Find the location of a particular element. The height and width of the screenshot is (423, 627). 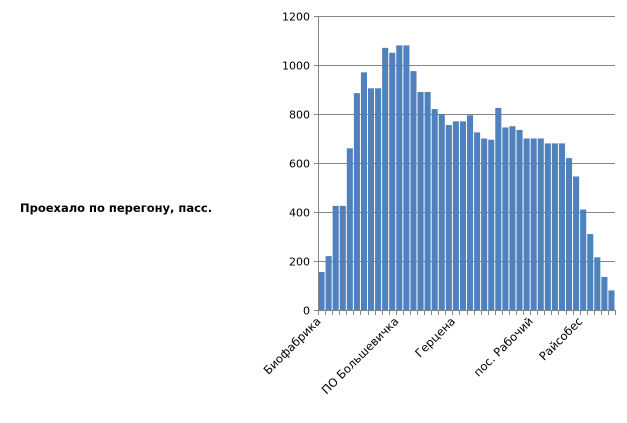

y-tick-label: 1000 is located at coordinates (296, 66).